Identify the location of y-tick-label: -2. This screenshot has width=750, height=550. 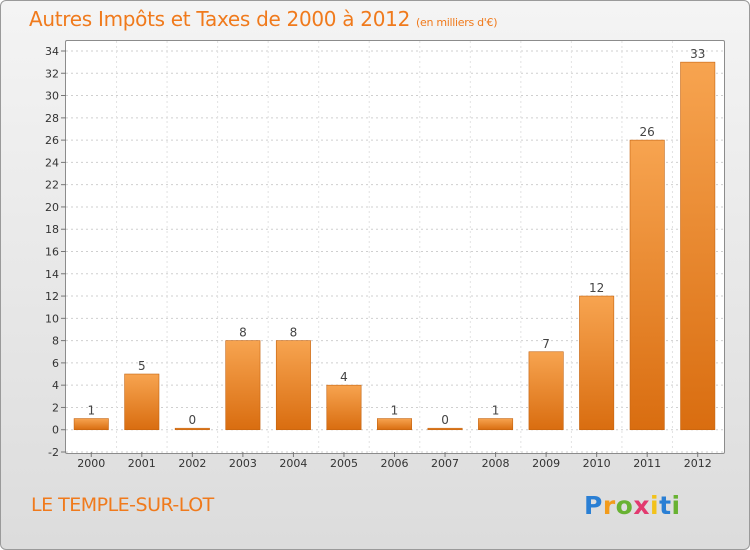
(53, 452).